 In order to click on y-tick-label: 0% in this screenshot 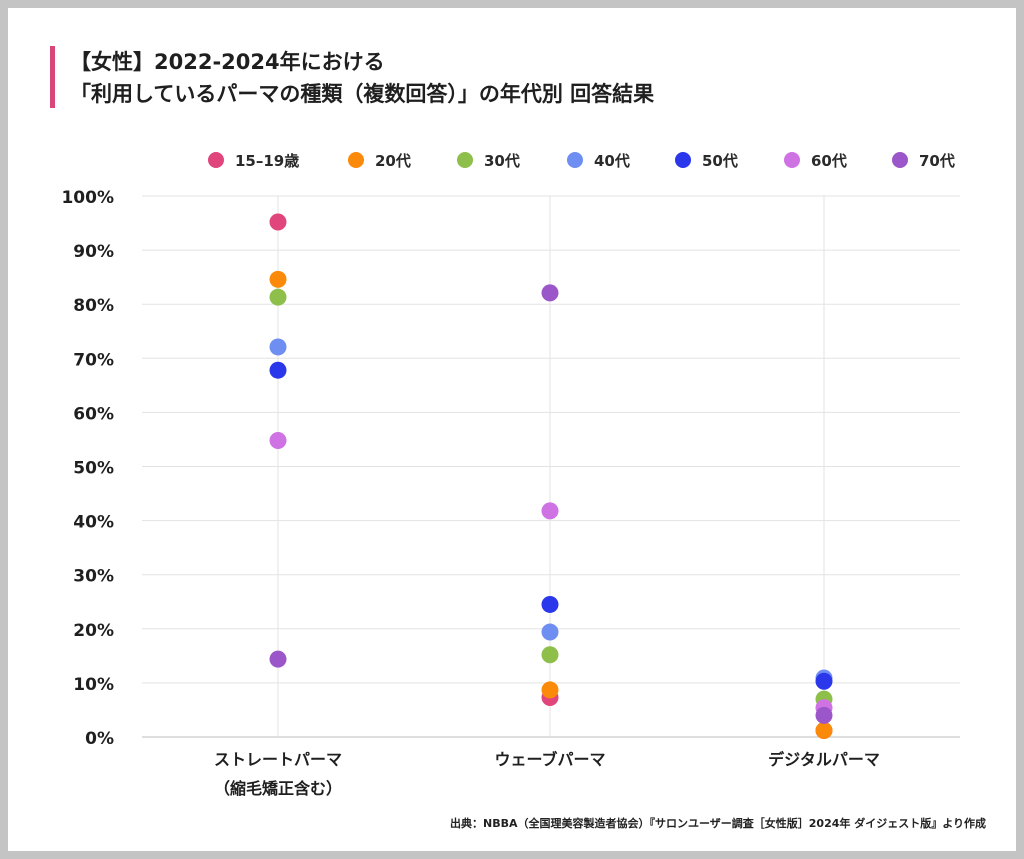, I will do `click(99, 739)`.